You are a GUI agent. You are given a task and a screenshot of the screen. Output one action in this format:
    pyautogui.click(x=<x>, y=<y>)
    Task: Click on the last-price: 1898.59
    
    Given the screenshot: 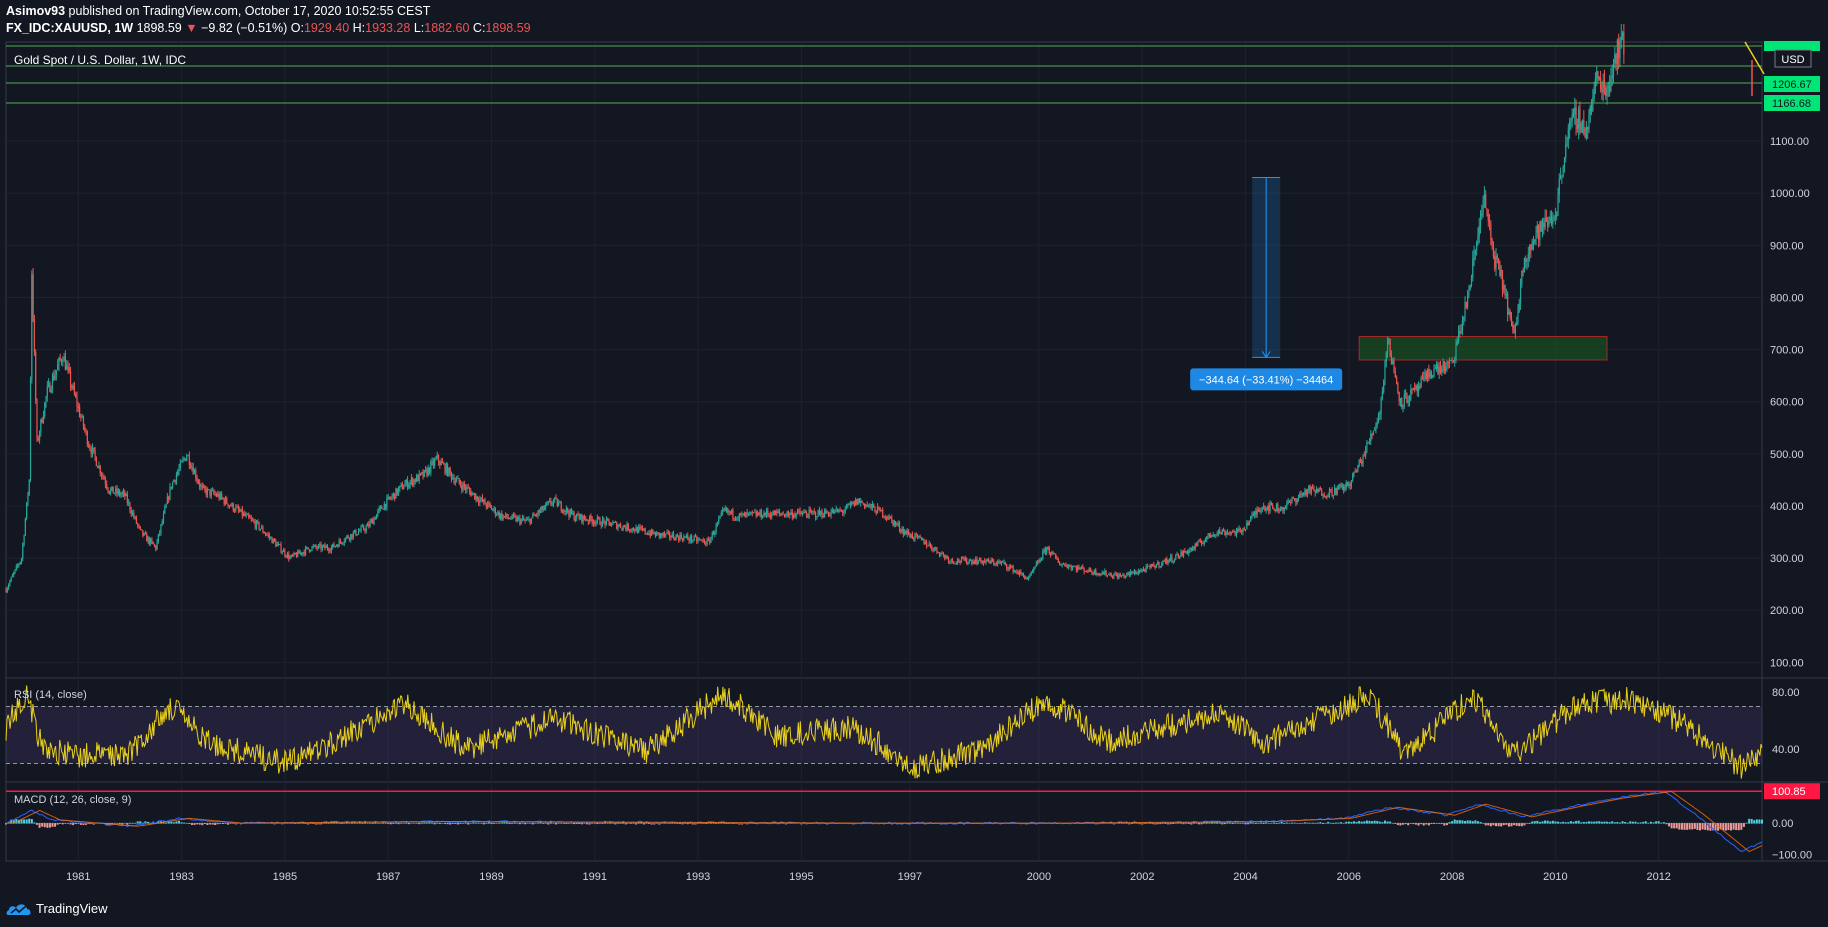 What is the action you would take?
    pyautogui.click(x=159, y=28)
    